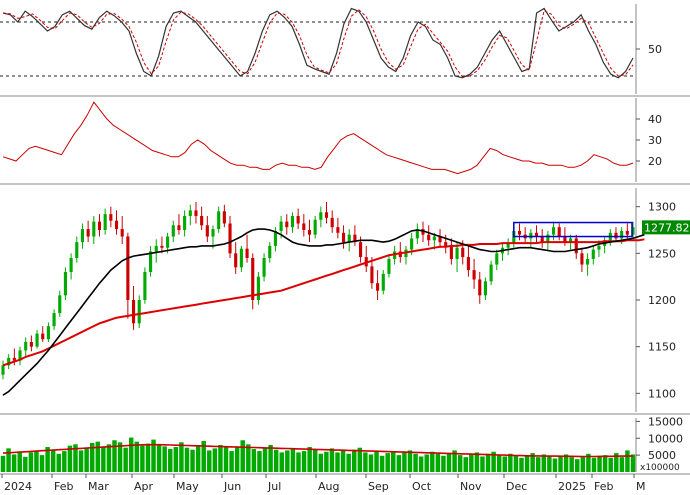 The image size is (690, 495). Describe the element at coordinates (662, 347) in the screenshot. I see `price-tick-label: 1150` at that location.